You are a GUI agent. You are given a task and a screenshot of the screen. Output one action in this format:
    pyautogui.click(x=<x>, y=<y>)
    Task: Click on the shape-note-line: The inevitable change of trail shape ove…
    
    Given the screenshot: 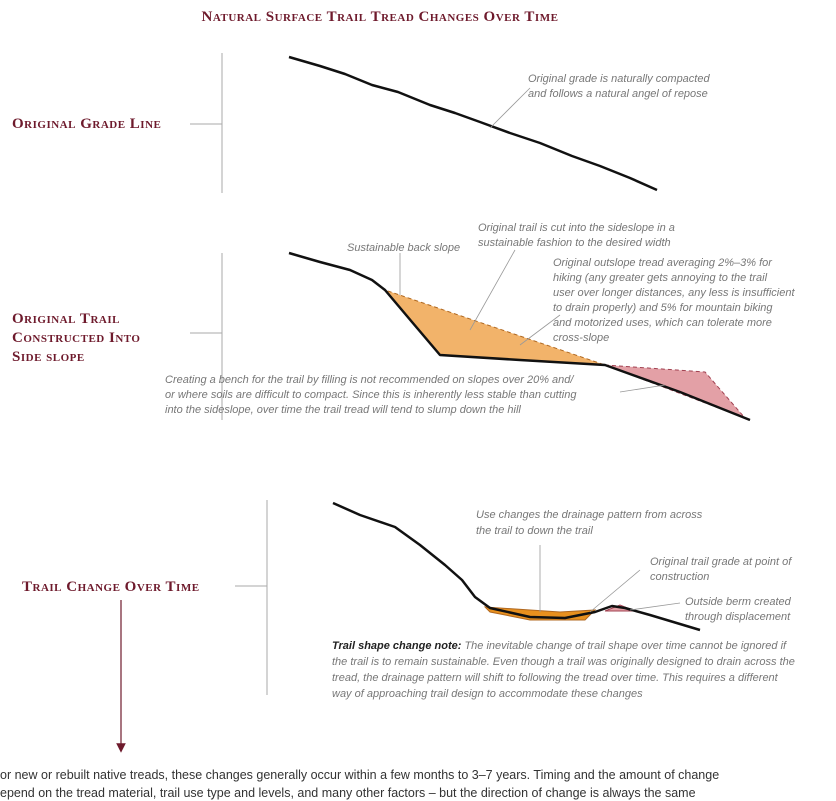 What is the action you would take?
    pyautogui.click(x=625, y=646)
    